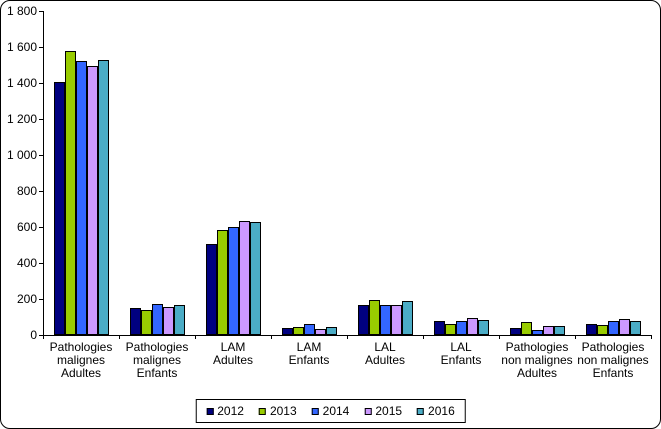 This screenshot has width=661, height=429. I want to click on x-axis-category-label-pathologies-malignes-adultes: Pathologies malignes Adultes, so click(81, 360).